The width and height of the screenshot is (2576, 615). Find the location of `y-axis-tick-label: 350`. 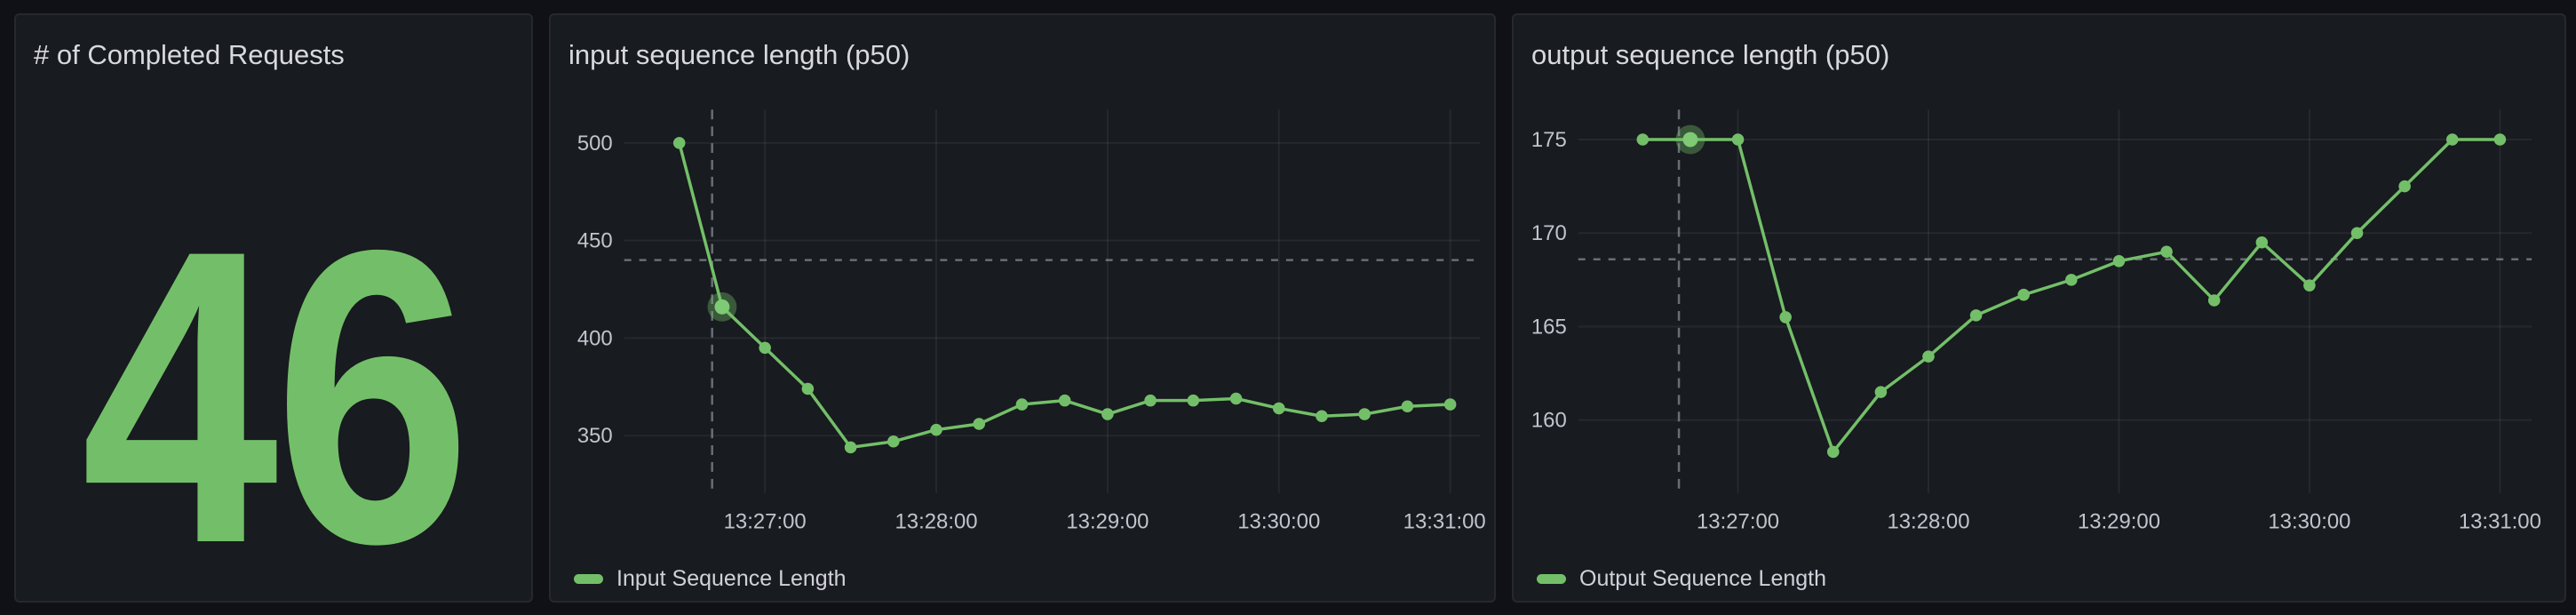

y-axis-tick-label: 350 is located at coordinates (595, 436).